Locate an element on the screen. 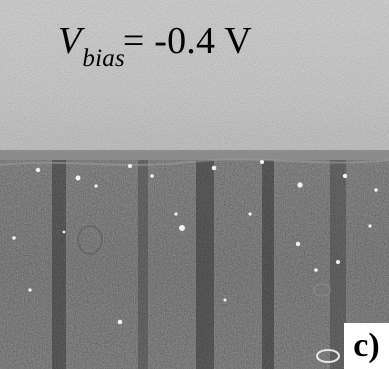 Image resolution: width=389 pixels, height=369 pixels. bias-voltage-caption: Vbias= -0.4 V is located at coordinates (155, 45).